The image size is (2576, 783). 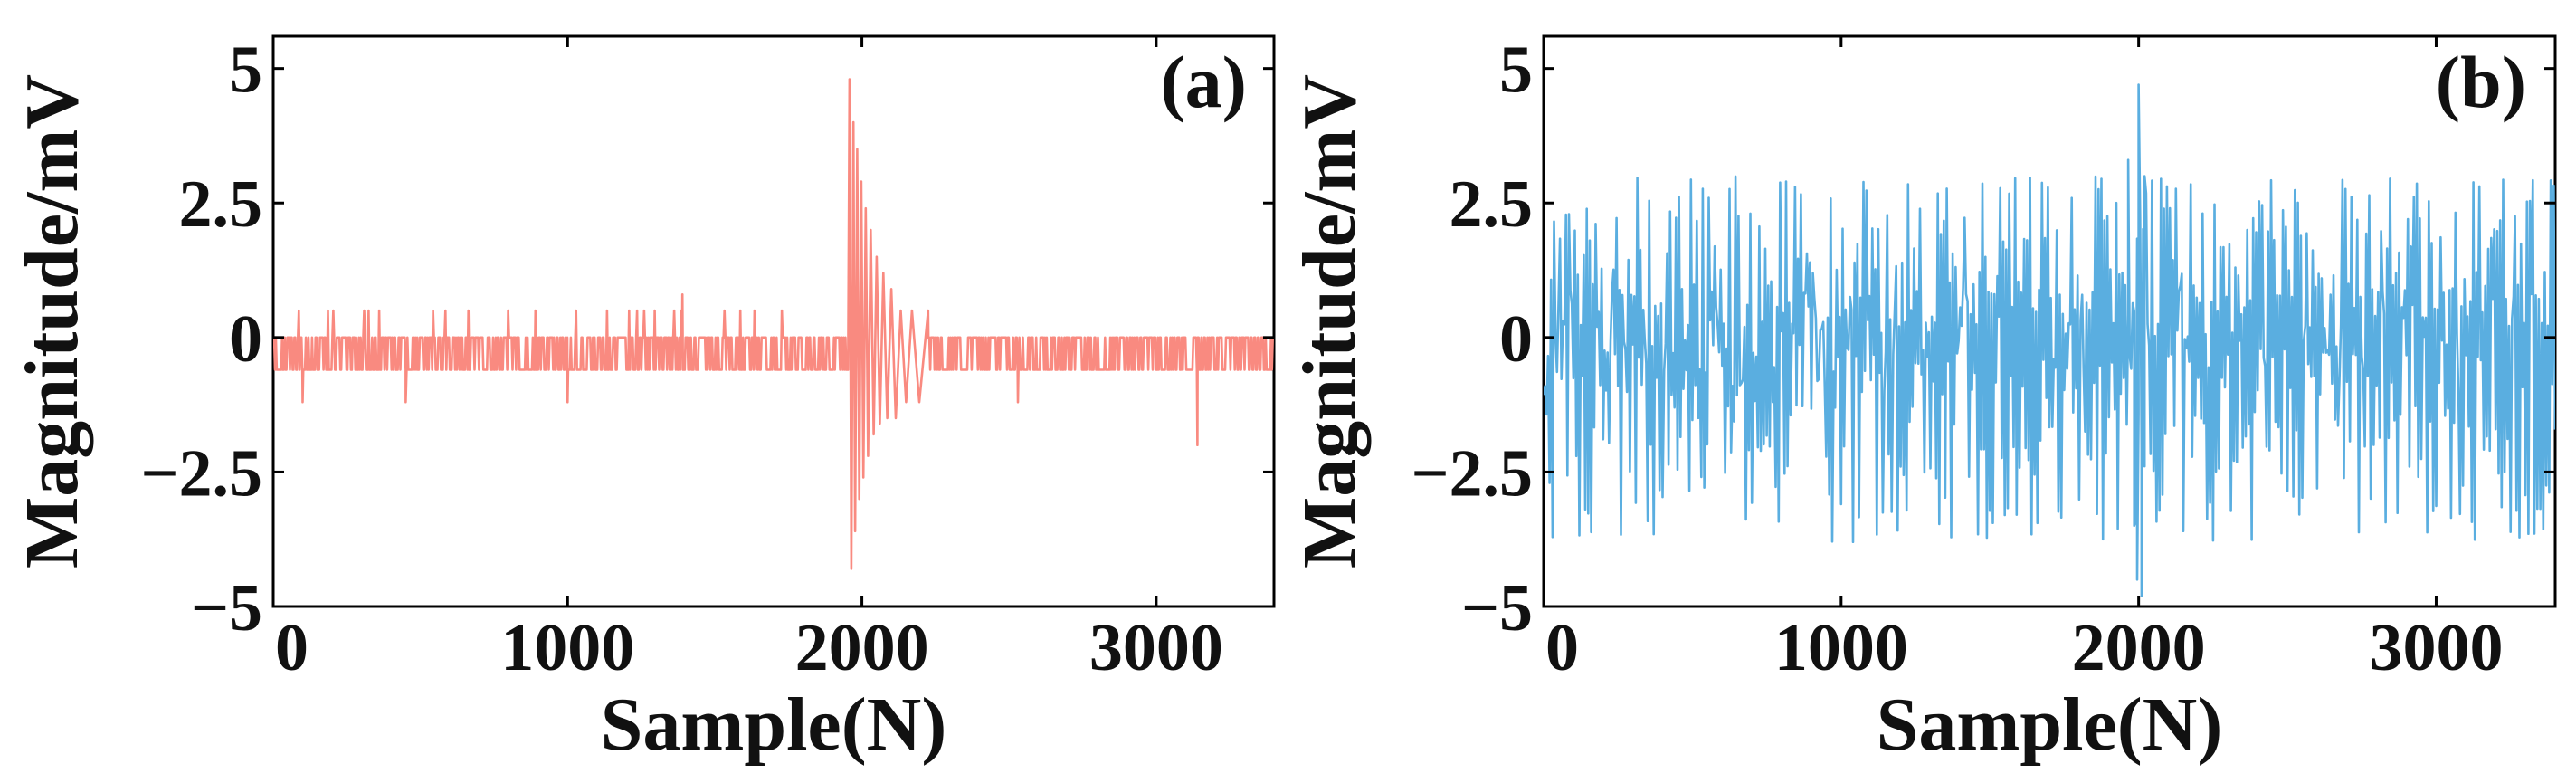 I want to click on y-tick-label-a-3: −2.5, so click(x=201, y=473).